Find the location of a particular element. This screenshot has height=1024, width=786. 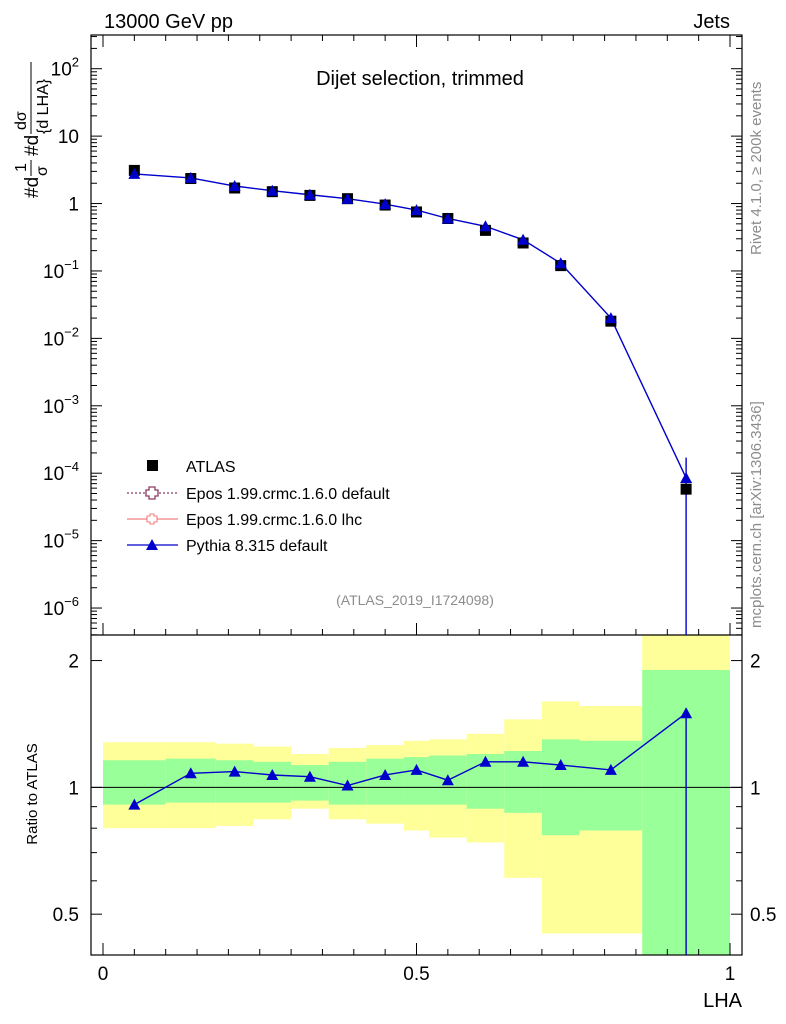

y-tick-label-main: 10⁻⁵ is located at coordinates (61, 540).